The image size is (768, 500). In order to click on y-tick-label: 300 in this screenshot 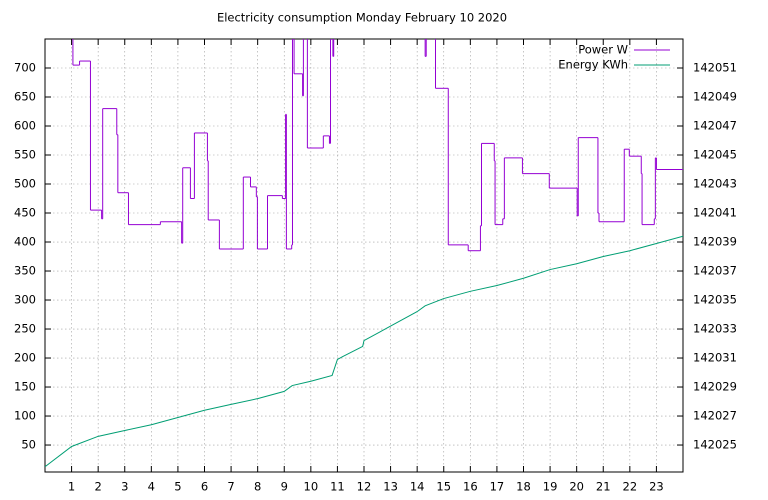, I will do `click(25, 300)`.